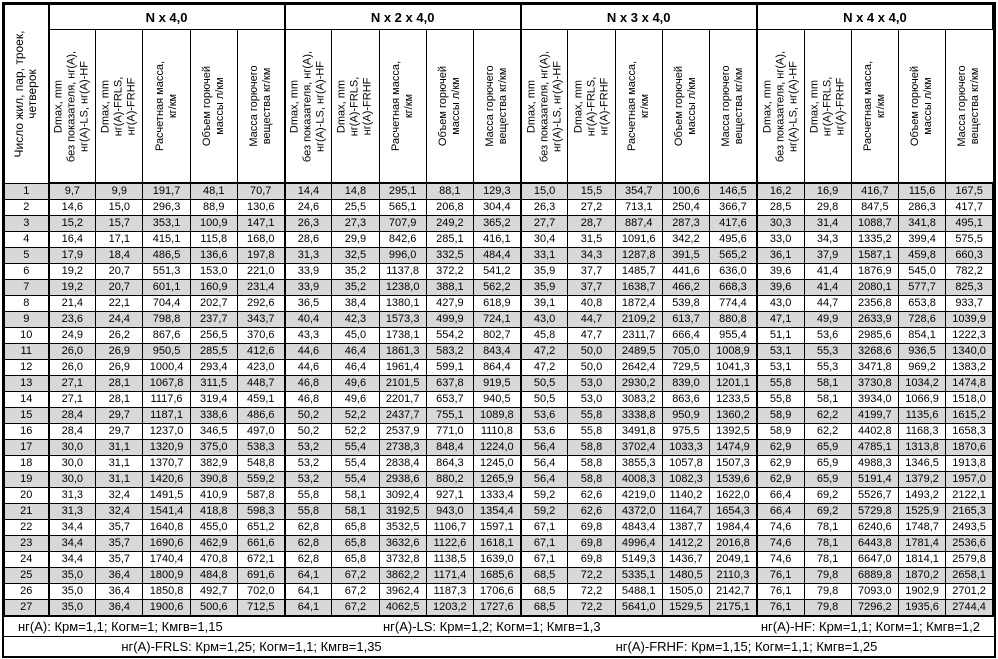 The width and height of the screenshot is (998, 659). Describe the element at coordinates (27, 271) in the screenshot. I see `row-number: 6` at that location.